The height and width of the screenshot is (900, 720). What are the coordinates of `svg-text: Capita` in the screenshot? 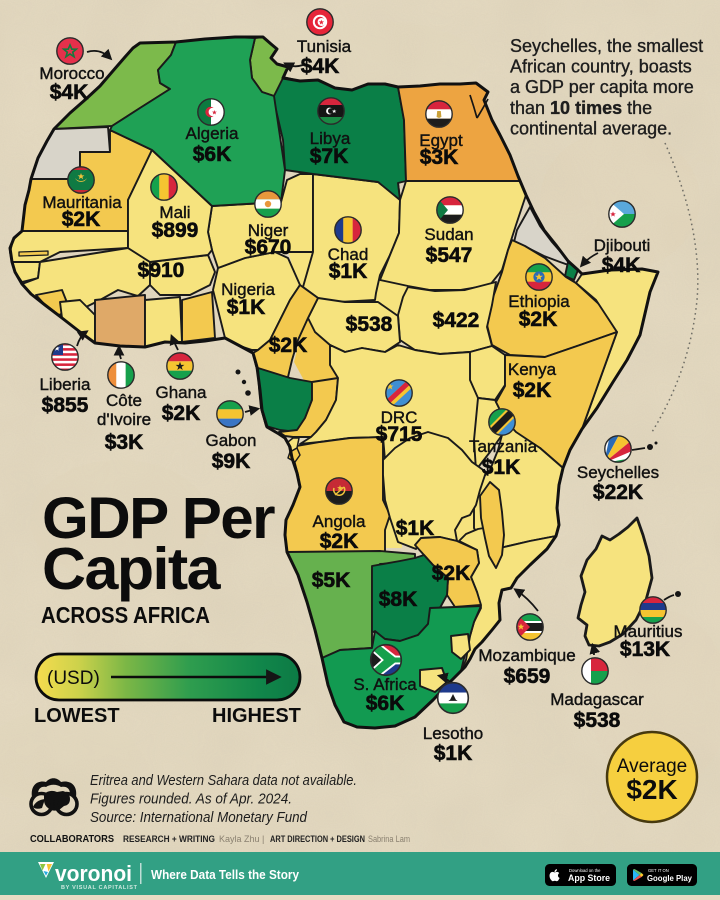 It's located at (132, 569).